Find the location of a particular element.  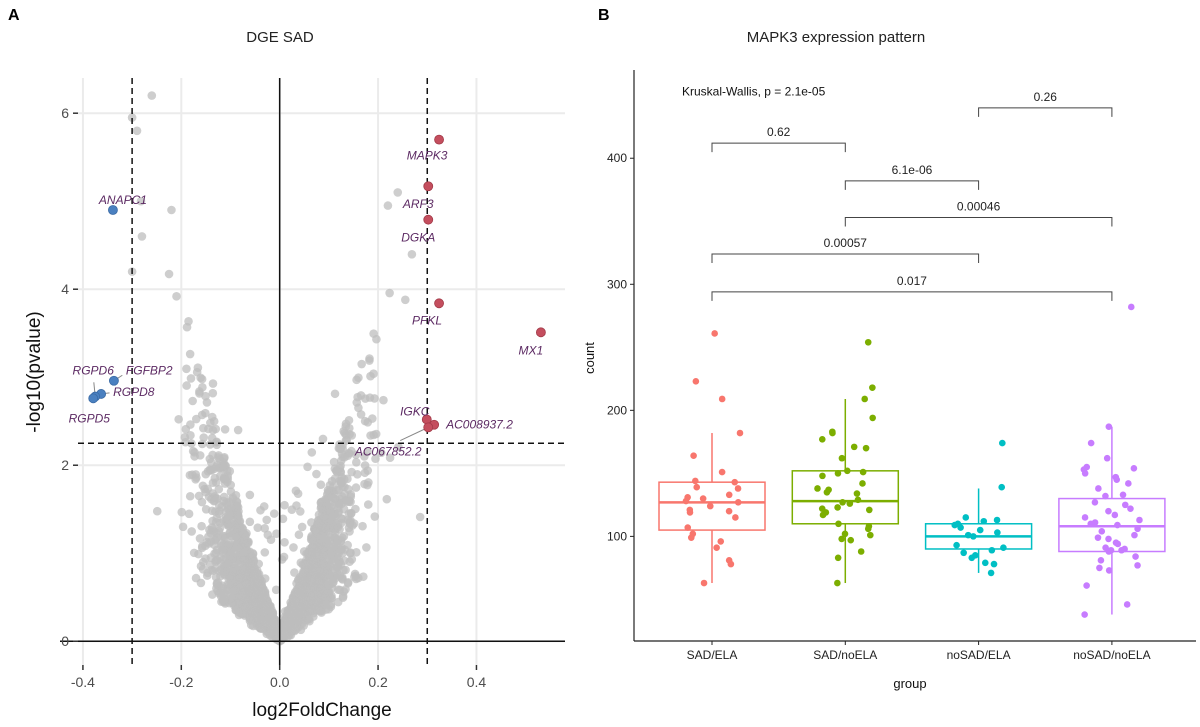

y-tick-label: 300 is located at coordinates (617, 284).